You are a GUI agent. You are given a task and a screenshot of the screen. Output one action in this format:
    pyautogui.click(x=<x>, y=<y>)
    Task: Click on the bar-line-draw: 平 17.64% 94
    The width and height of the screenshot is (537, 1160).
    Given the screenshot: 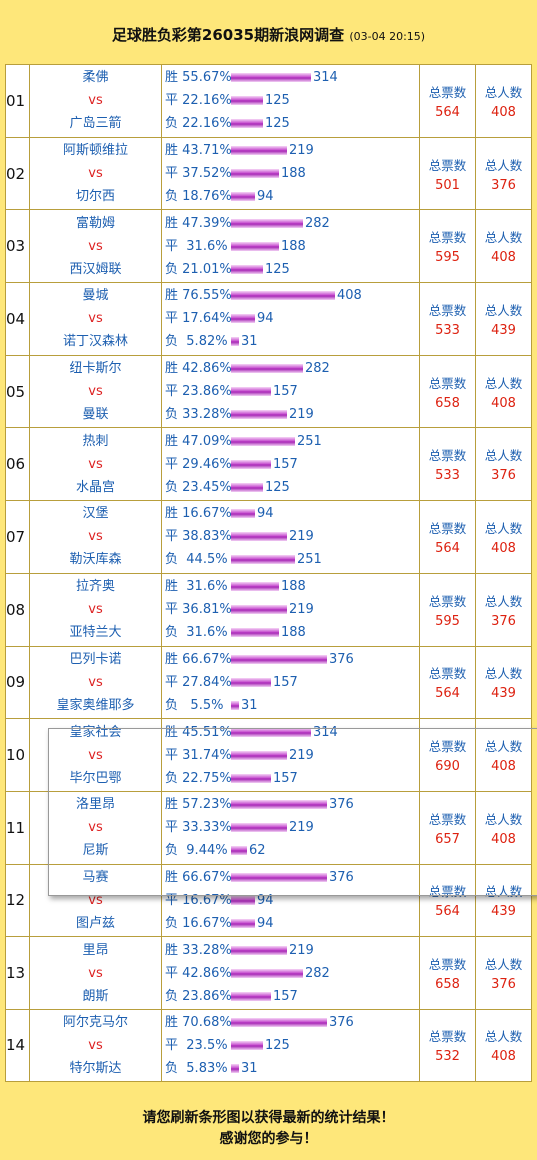 What is the action you would take?
    pyautogui.click(x=290, y=318)
    